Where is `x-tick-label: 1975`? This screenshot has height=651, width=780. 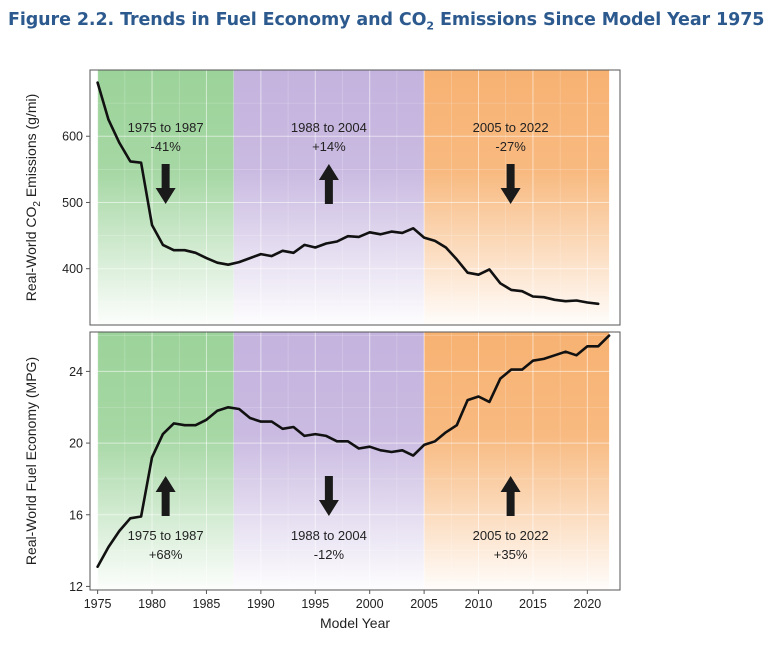
x-tick-label: 1975 is located at coordinates (98, 604).